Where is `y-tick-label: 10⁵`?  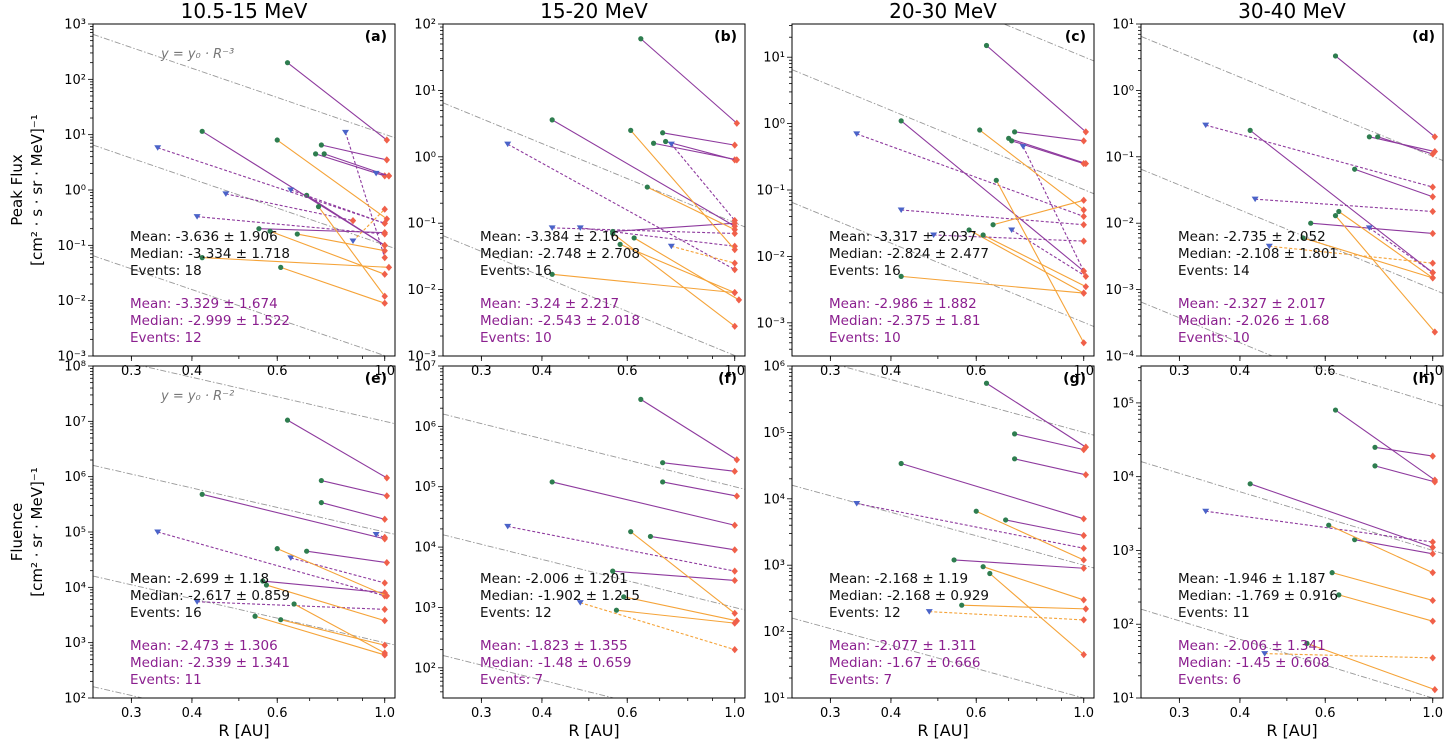 y-tick-label: 10⁵ is located at coordinates (1123, 403).